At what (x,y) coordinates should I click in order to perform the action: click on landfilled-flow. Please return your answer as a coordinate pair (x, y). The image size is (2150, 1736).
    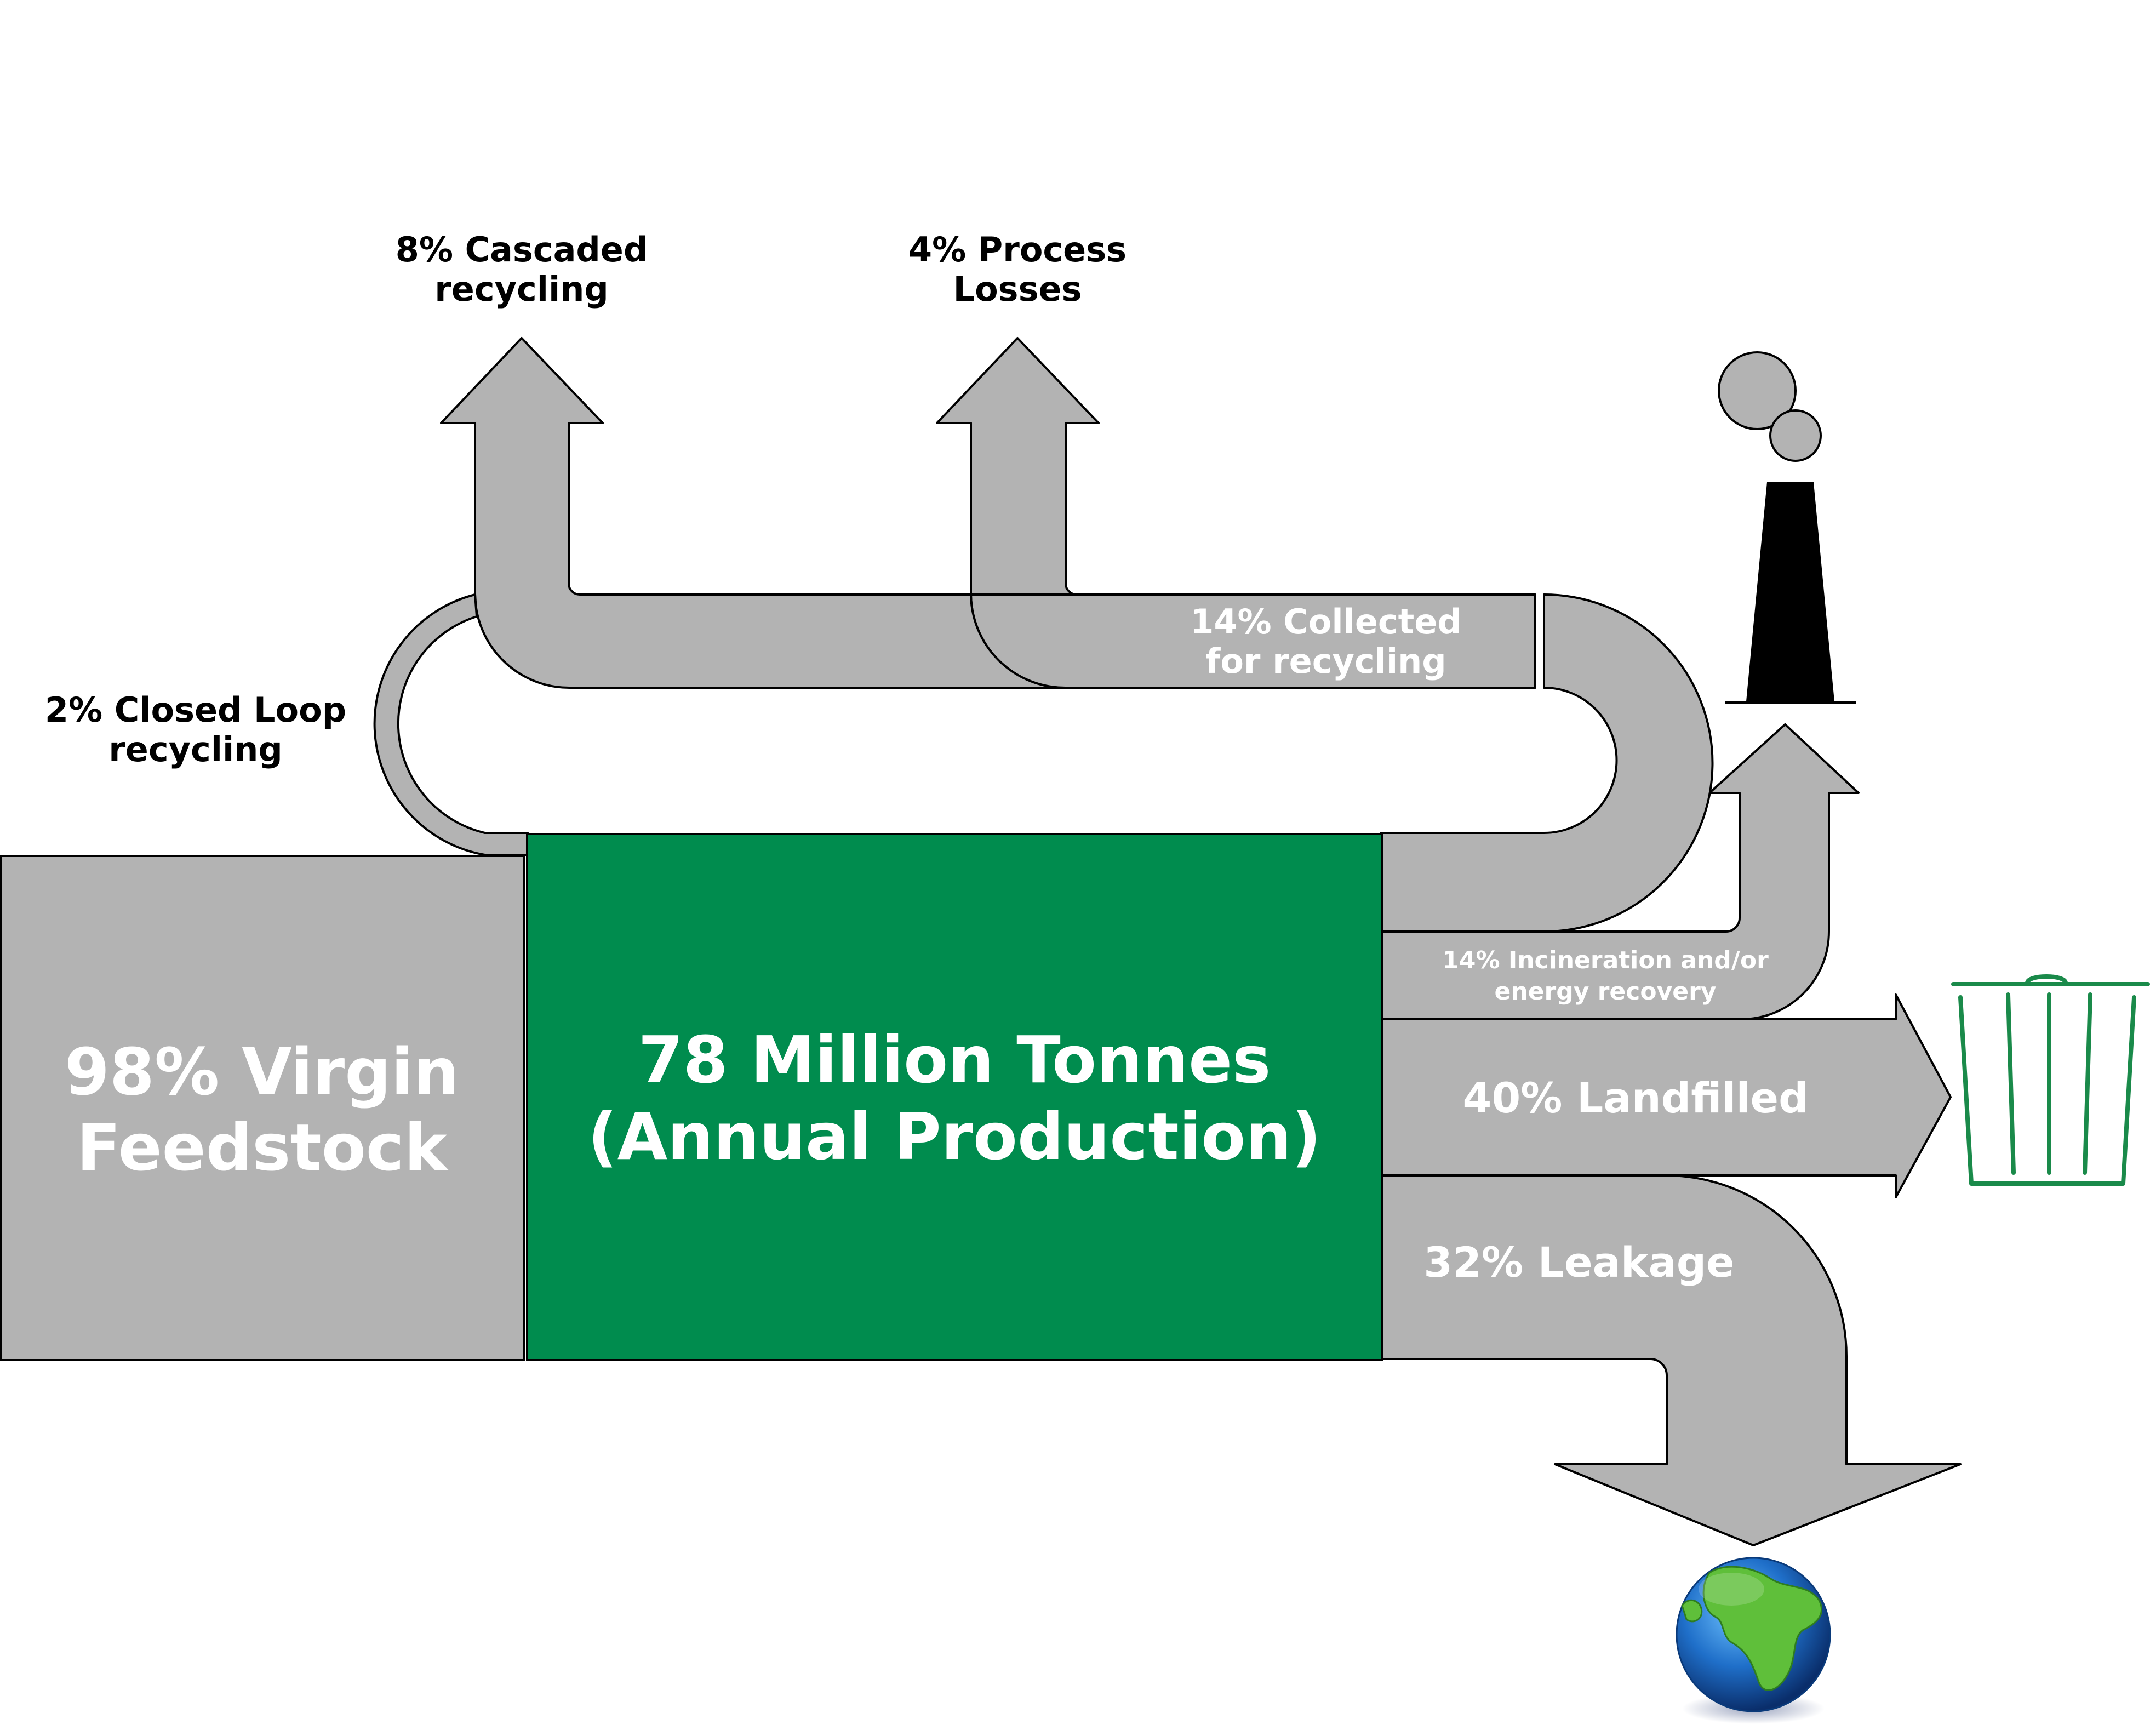
    Looking at the image, I should click on (1666, 1095).